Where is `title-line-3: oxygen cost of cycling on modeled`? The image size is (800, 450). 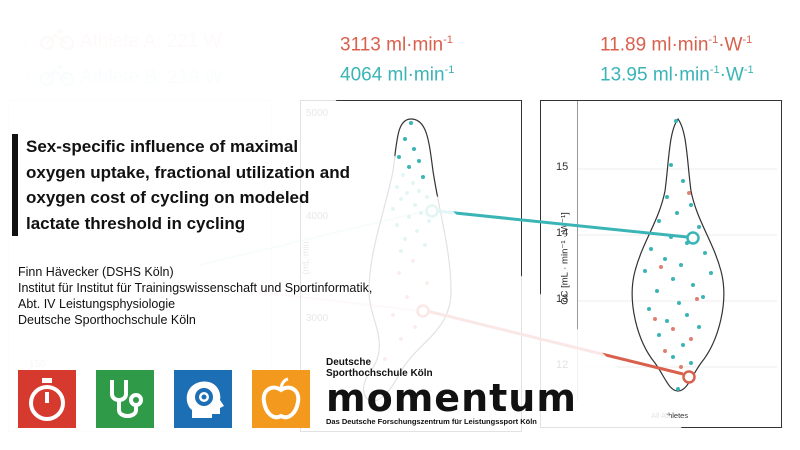 title-line-3: oxygen cost of cycling on modeled is located at coordinates (168, 197).